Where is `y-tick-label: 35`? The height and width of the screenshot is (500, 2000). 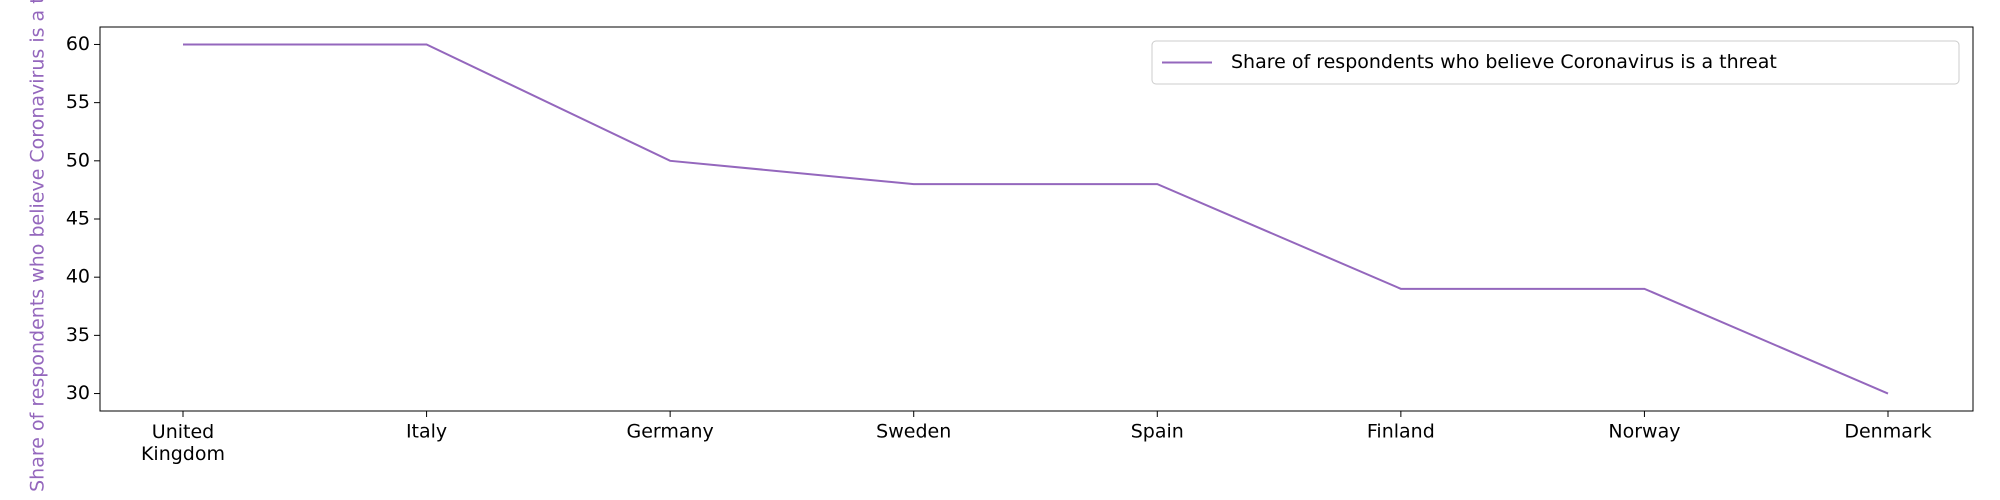
y-tick-label: 35 is located at coordinates (78, 335).